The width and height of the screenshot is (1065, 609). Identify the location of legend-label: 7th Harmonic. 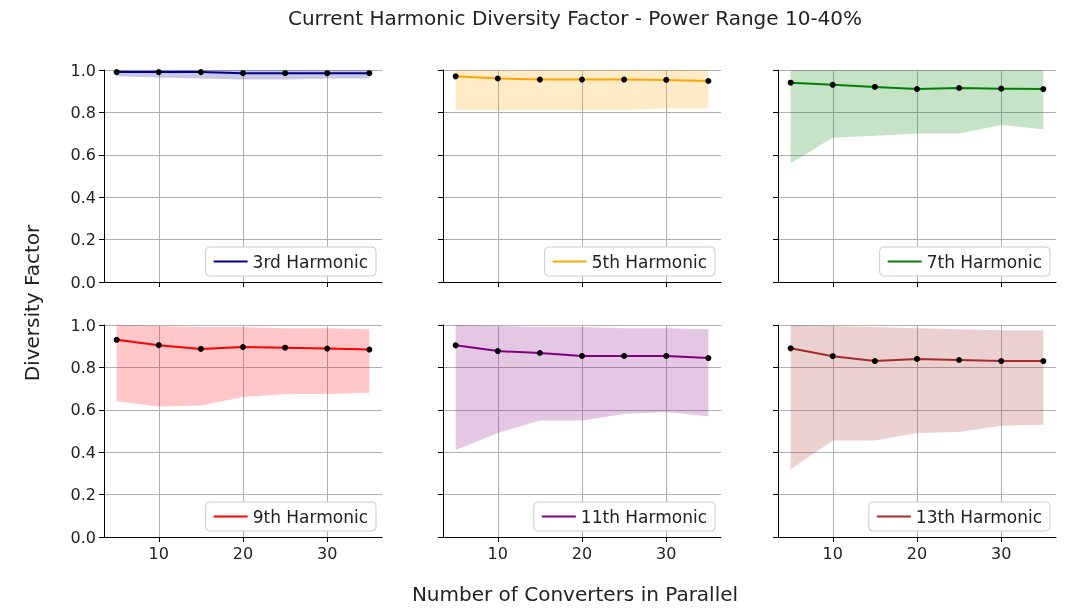
(984, 261).